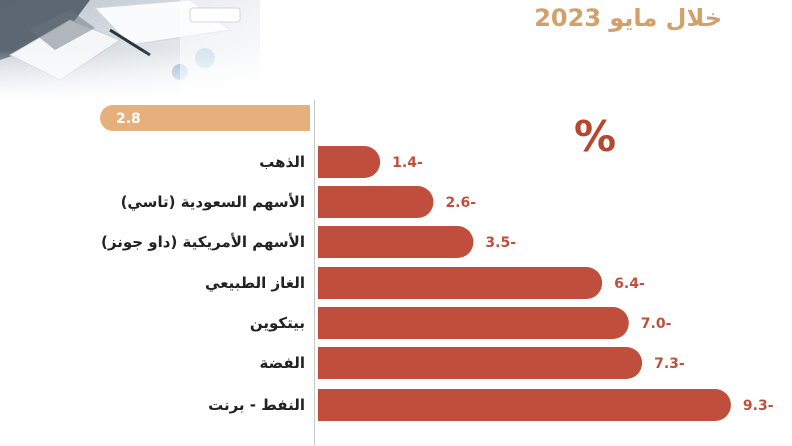  Describe the element at coordinates (277, 323) in the screenshot. I see `category-label: بيتكوين` at that location.